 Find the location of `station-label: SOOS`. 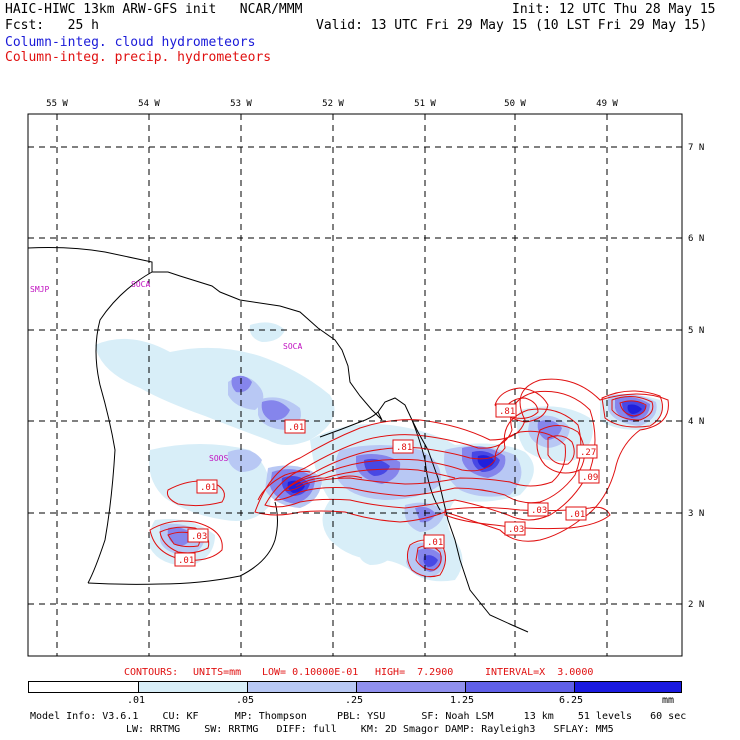

station-label: SOOS is located at coordinates (218, 458).